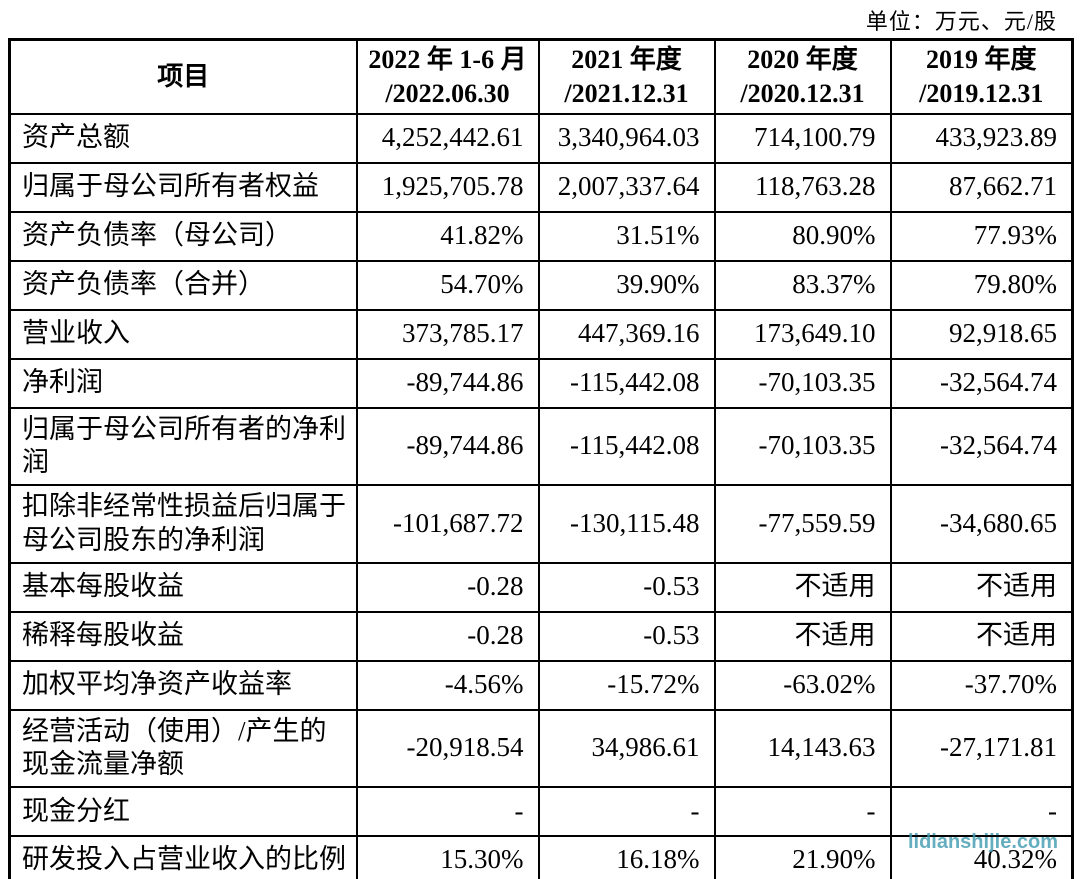 The width and height of the screenshot is (1080, 879). I want to click on header-item-column: 项目, so click(183, 76).